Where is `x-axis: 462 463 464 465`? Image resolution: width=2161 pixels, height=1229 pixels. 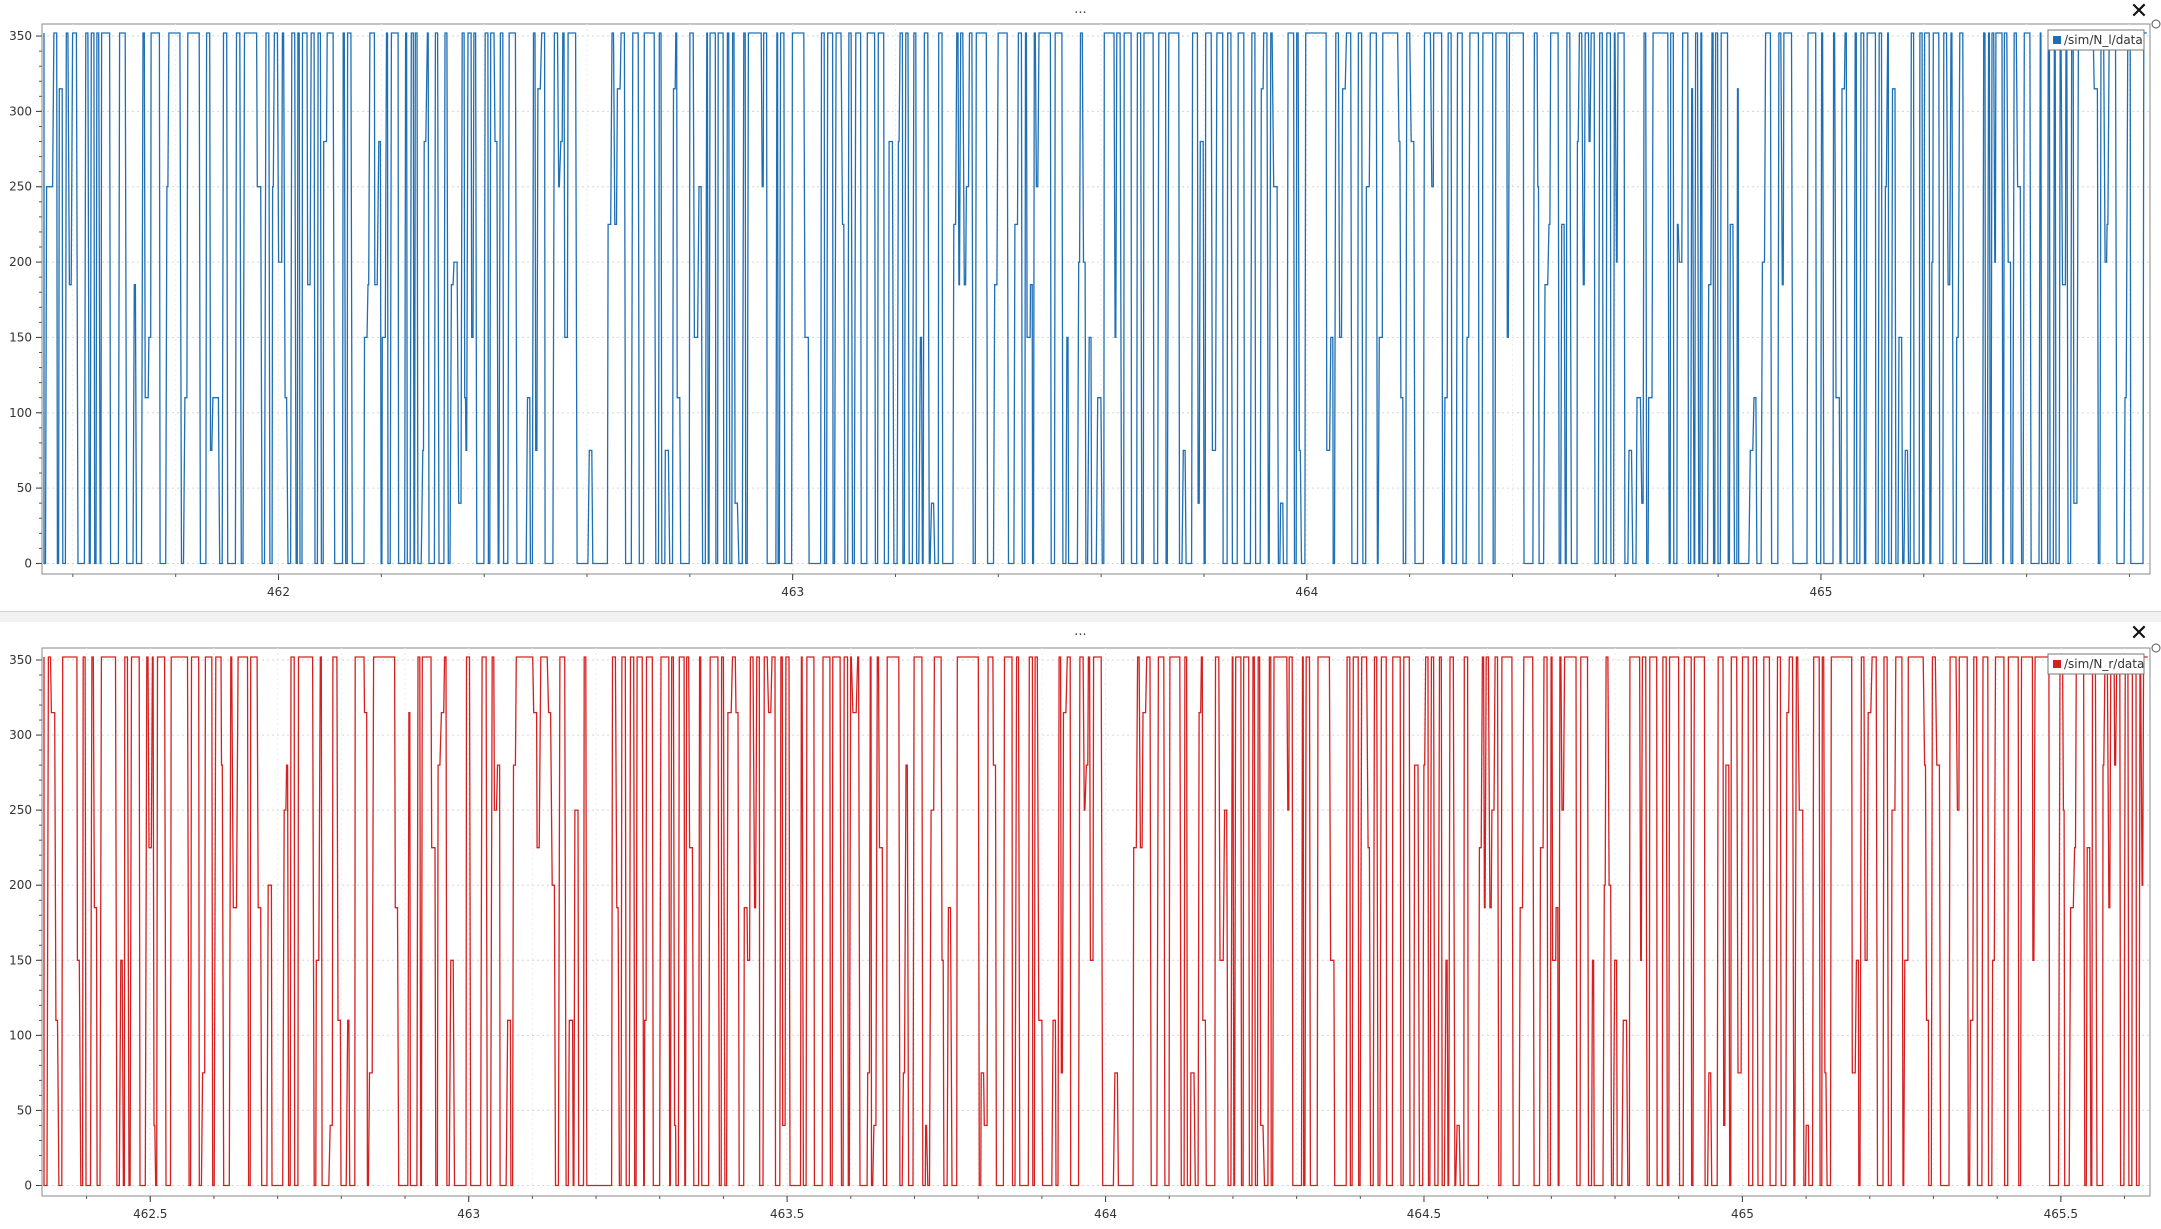
x-axis: 462 463 464 465 is located at coordinates (1101, 586).